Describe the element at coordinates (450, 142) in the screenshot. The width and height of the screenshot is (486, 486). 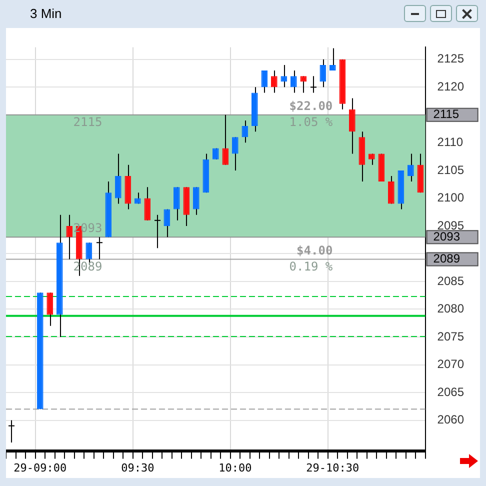
I see `y-tick-label: 2110` at that location.